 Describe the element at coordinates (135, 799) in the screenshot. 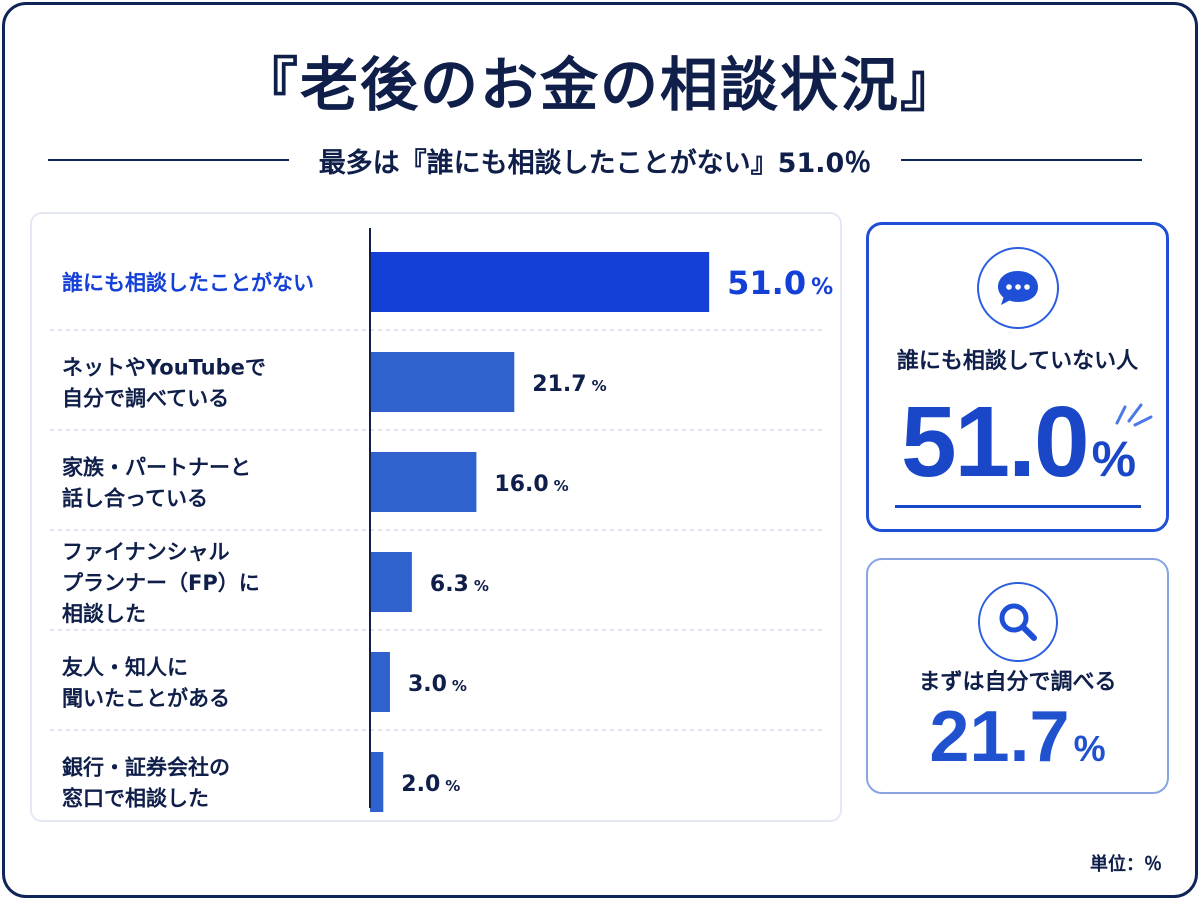

I see `category-label-line: 窓口で相談した` at that location.